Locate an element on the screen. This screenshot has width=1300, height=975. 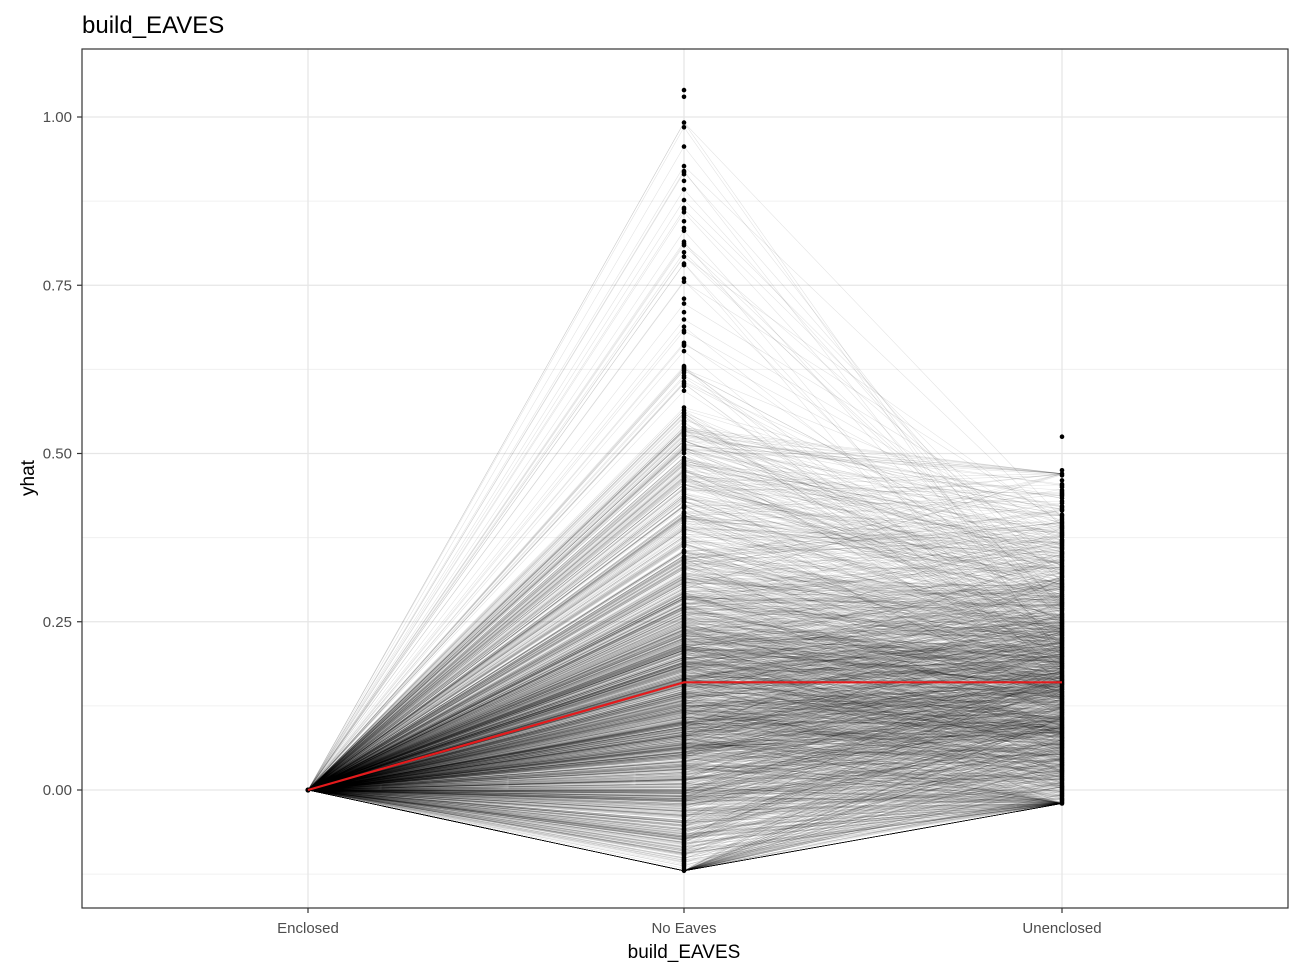
x-tick-label: Unenclosed is located at coordinates (1061, 928).